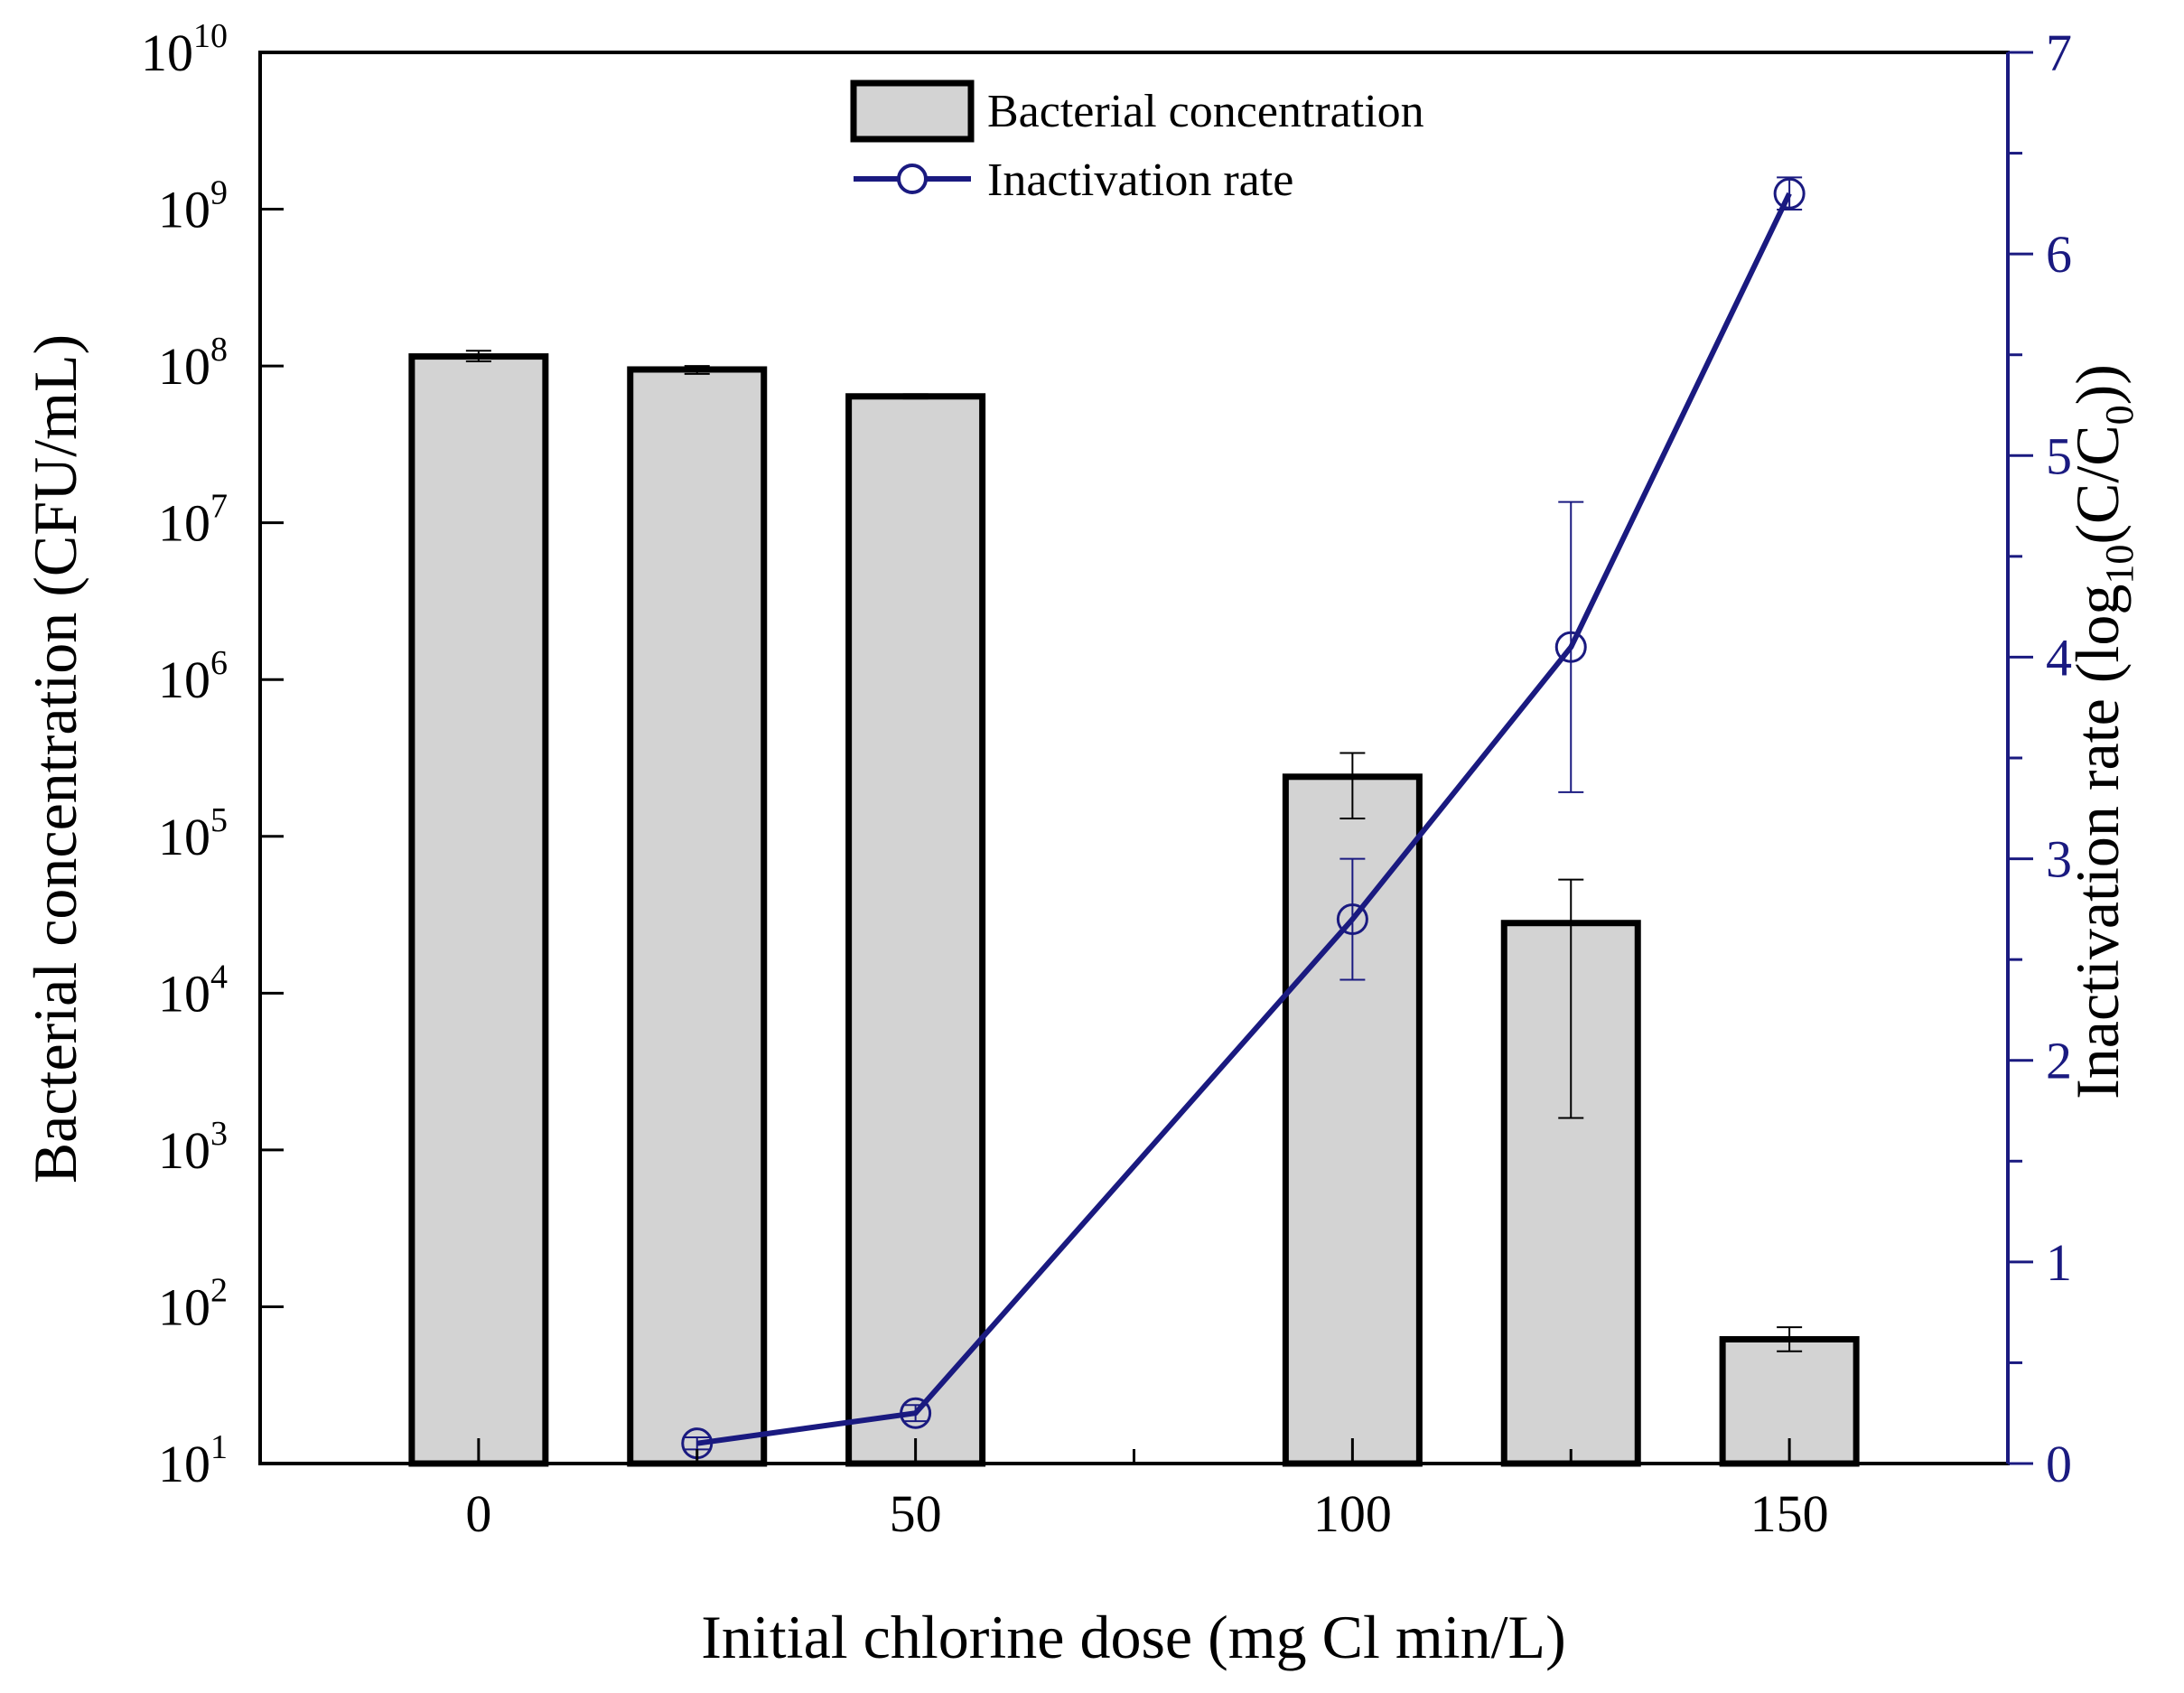 The image size is (2184, 1693). Describe the element at coordinates (912, 111) in the screenshot. I see `legend-bar-swatch` at that location.